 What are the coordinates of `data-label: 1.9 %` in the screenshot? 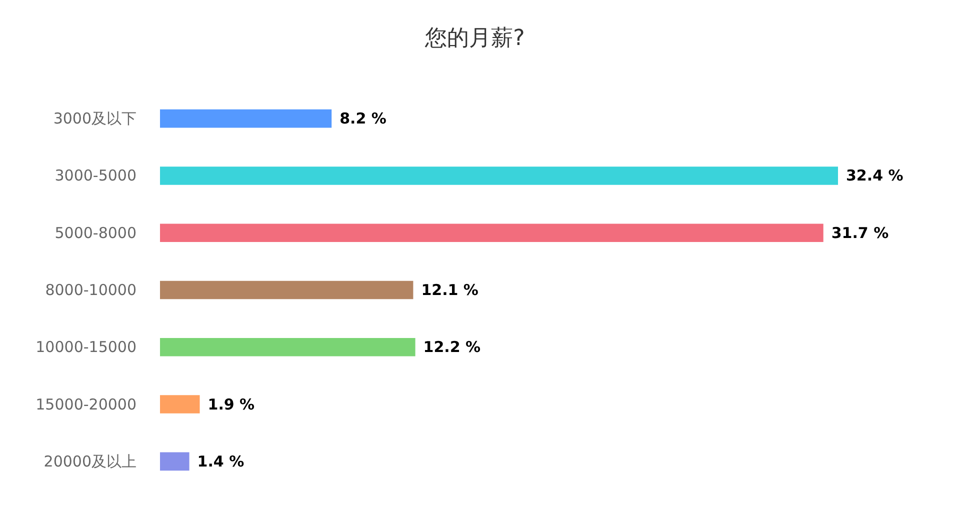 It's located at (231, 404).